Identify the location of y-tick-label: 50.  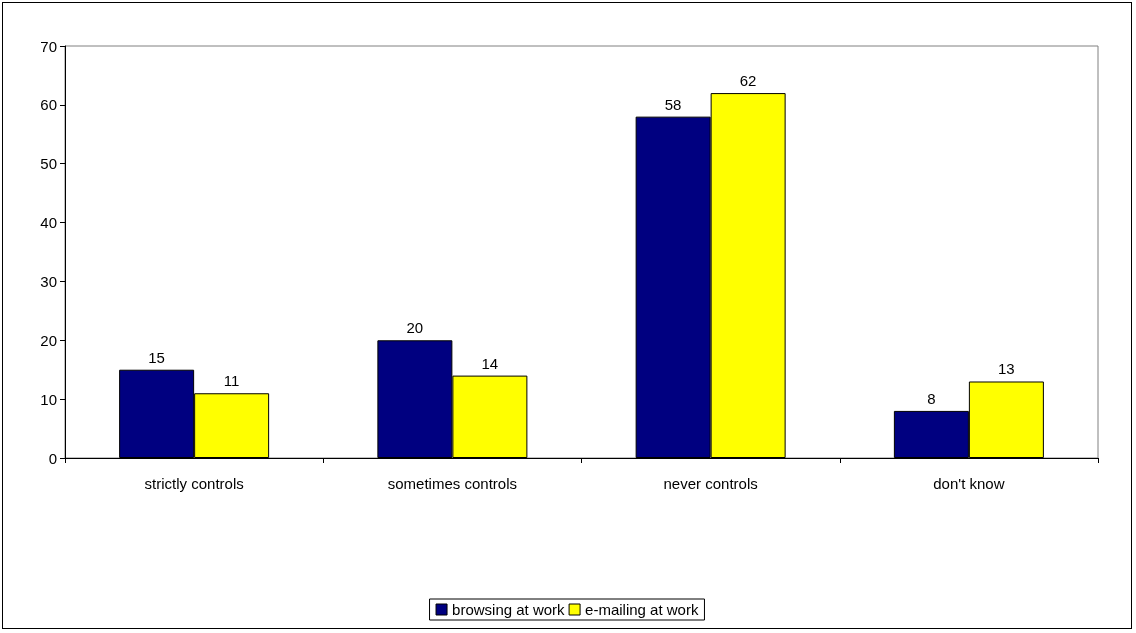
(48, 164).